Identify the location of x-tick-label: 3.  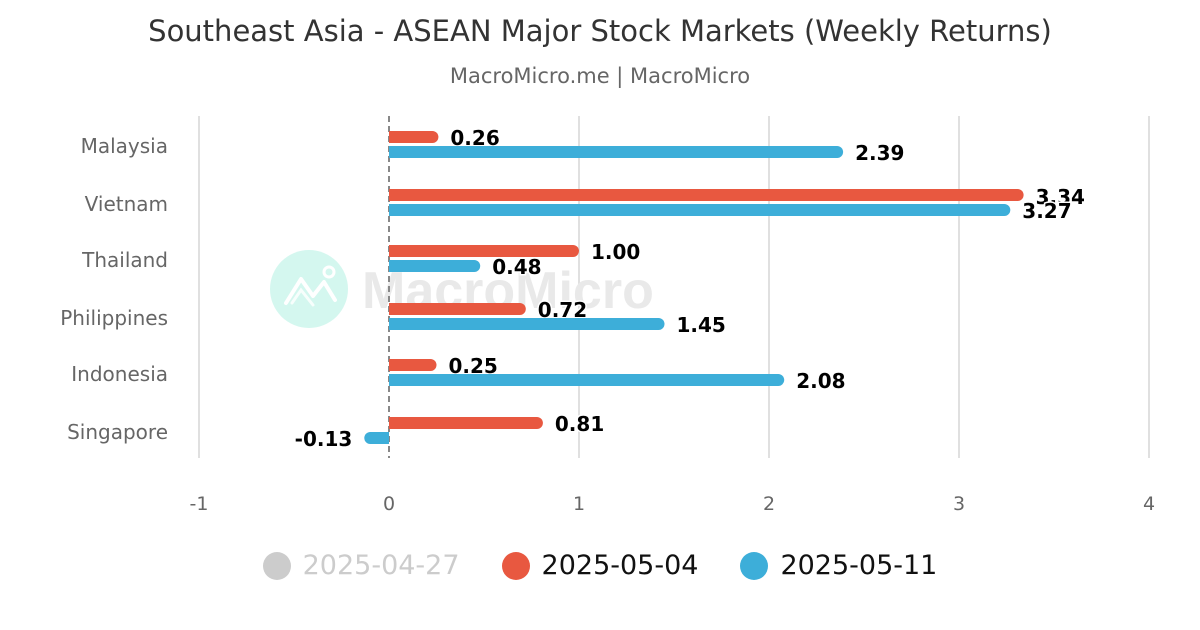
(959, 504).